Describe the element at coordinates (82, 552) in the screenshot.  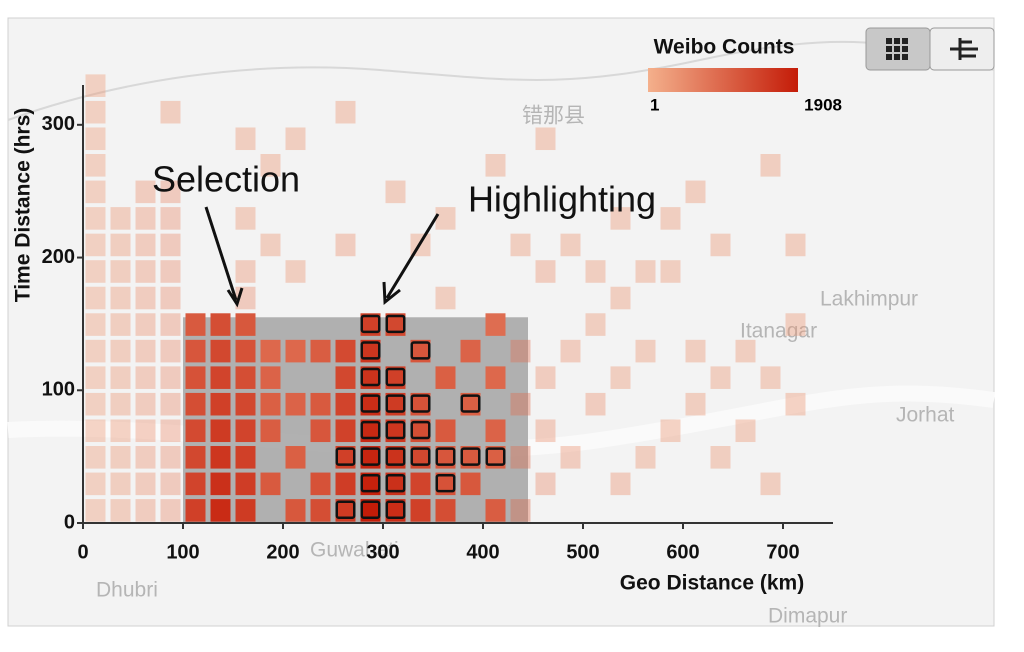
I see `x-tick-label: 0` at that location.